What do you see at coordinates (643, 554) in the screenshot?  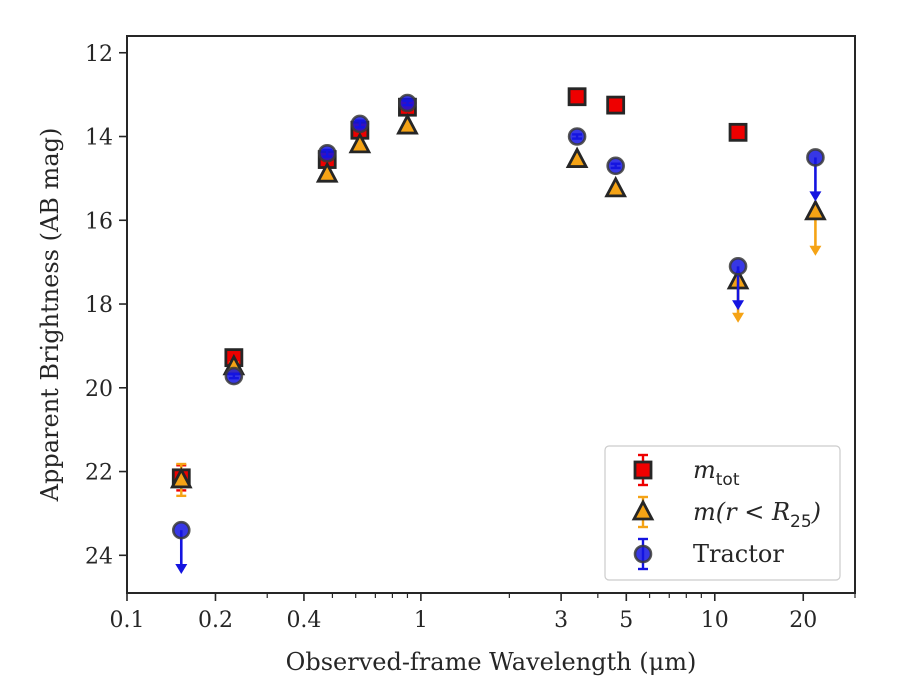 I see `legend-marker-circle` at bounding box center [643, 554].